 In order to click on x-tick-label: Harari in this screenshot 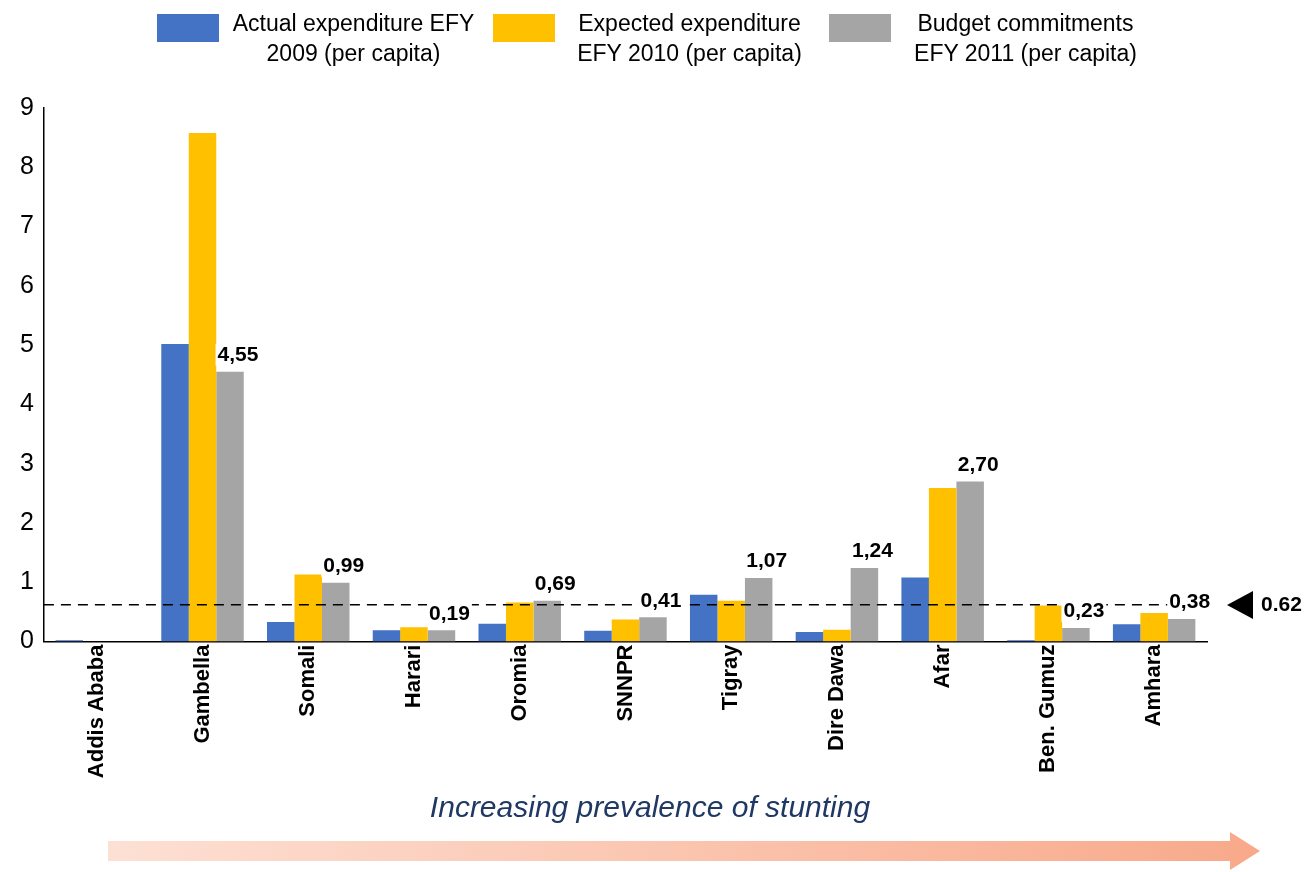, I will do `click(413, 676)`.